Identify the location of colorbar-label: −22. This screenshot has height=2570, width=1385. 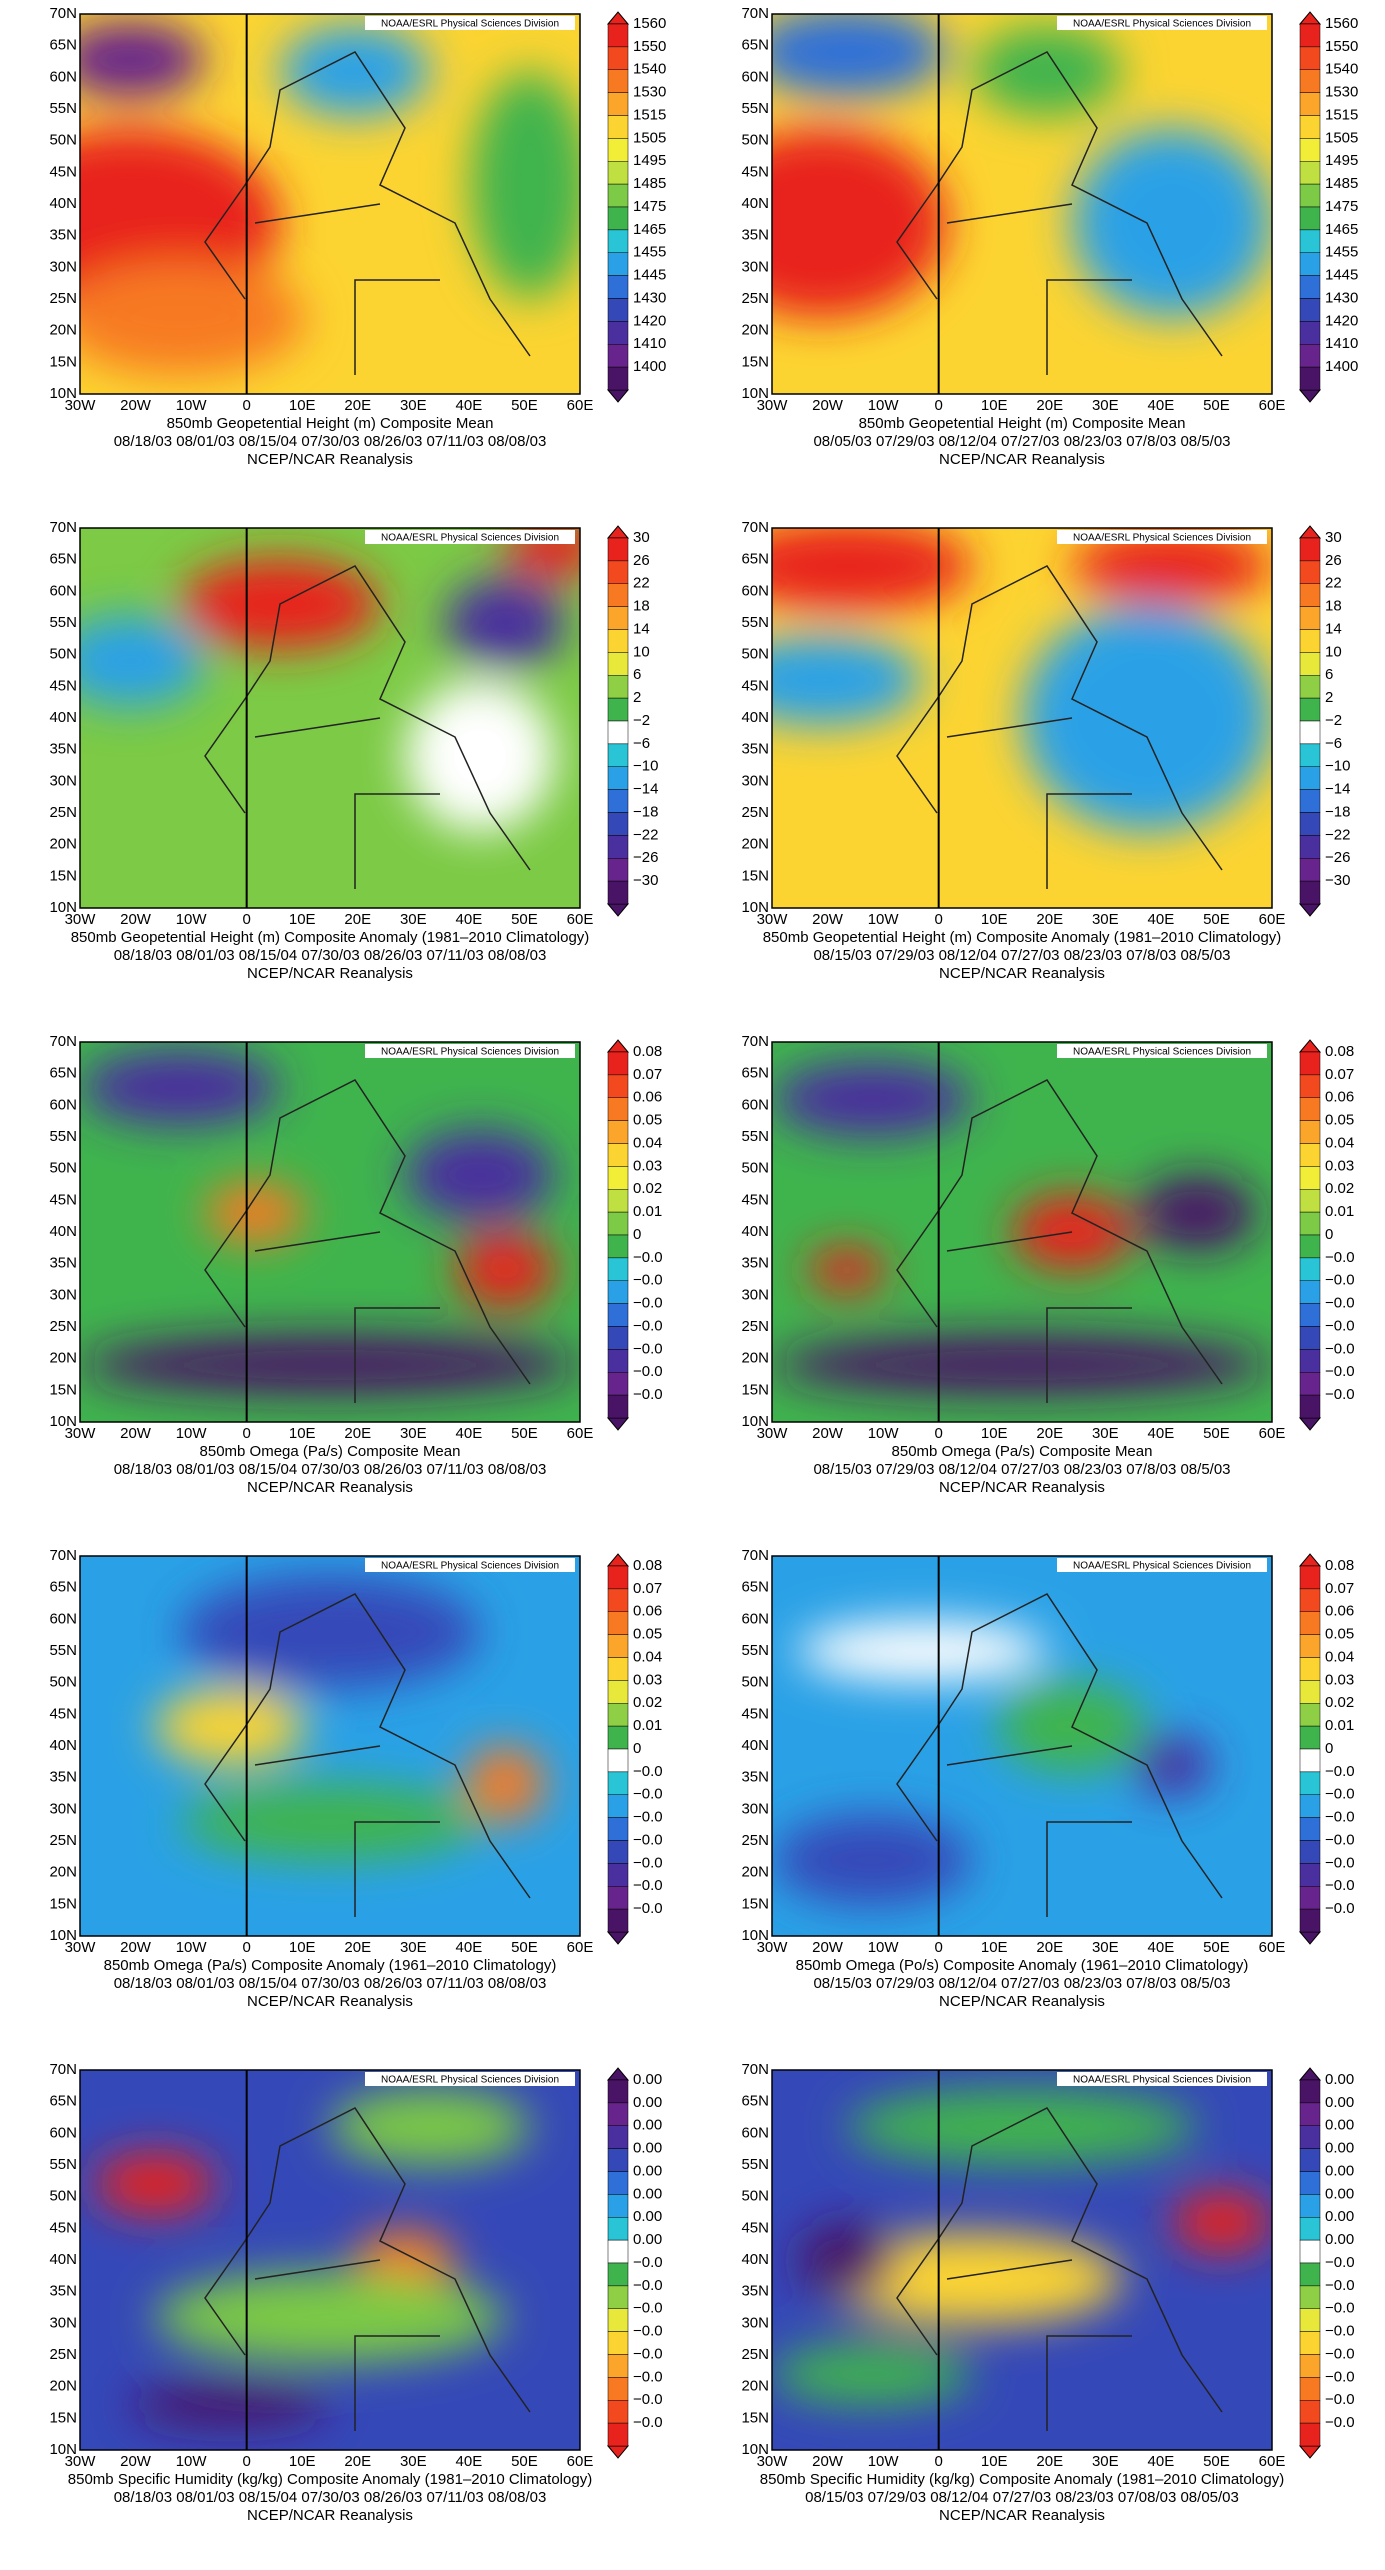
(645, 834).